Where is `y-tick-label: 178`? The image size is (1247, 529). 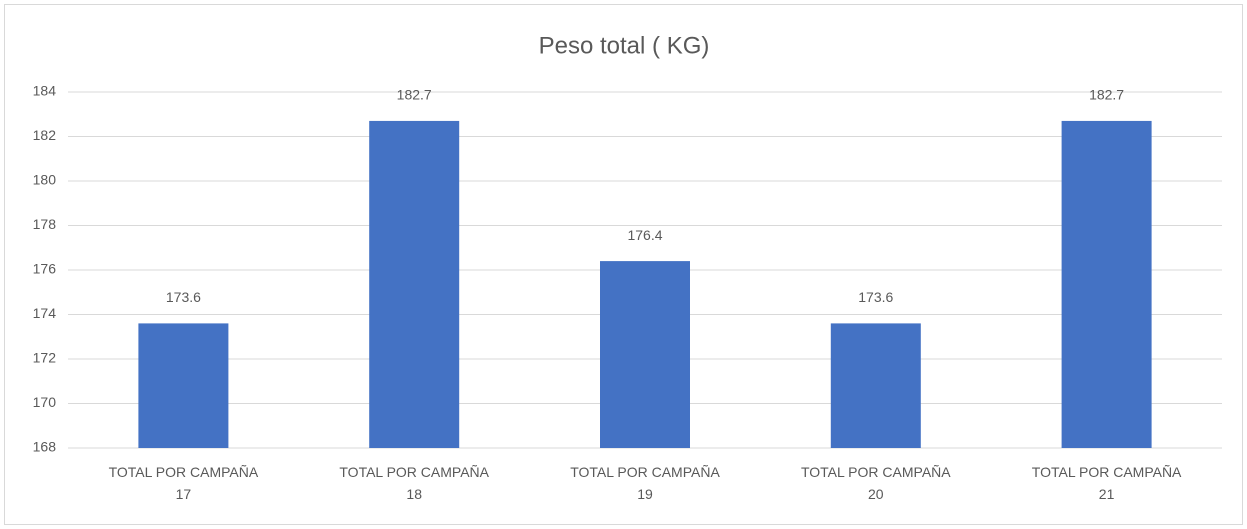 y-tick-label: 178 is located at coordinates (45, 224).